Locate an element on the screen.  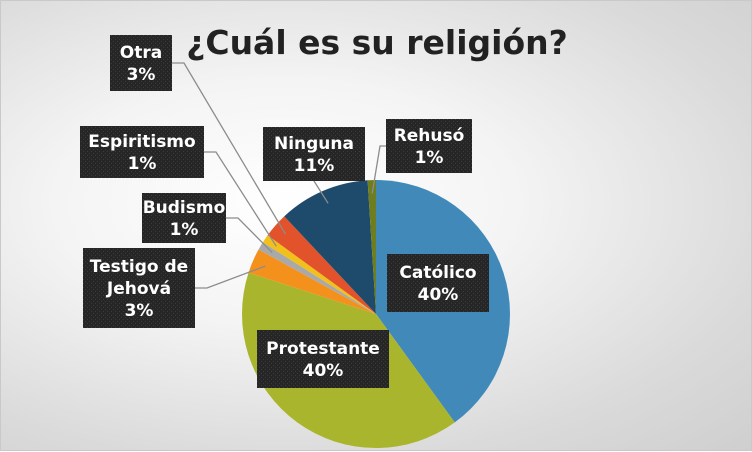
pie-slice-budismo is located at coordinates (317, 278).